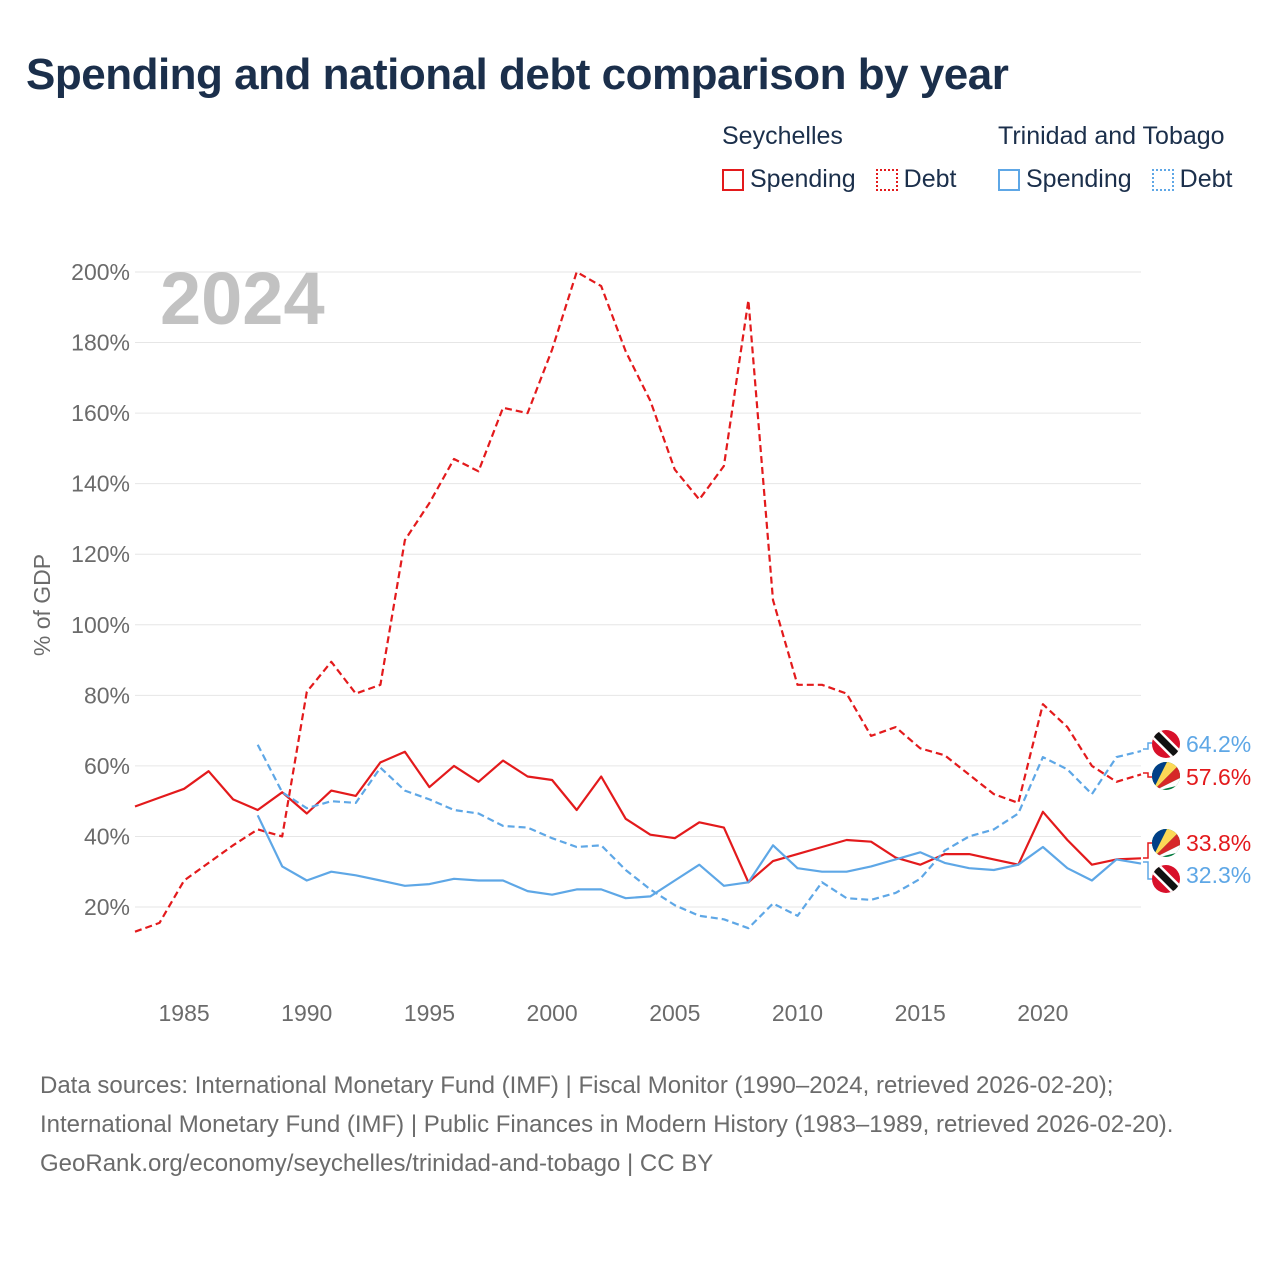 Image resolution: width=1280 pixels, height=1280 pixels. What do you see at coordinates (1218, 744) in the screenshot?
I see `end-label-tt-debt: 64.2%` at bounding box center [1218, 744].